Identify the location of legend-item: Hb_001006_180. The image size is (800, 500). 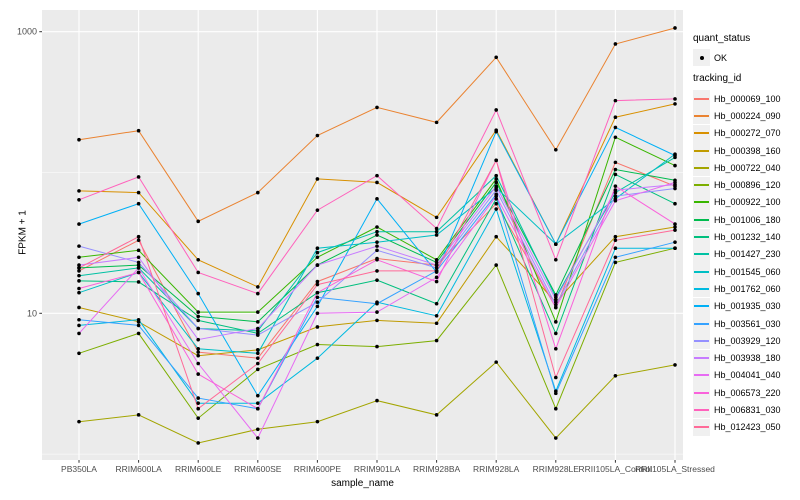
(737, 220).